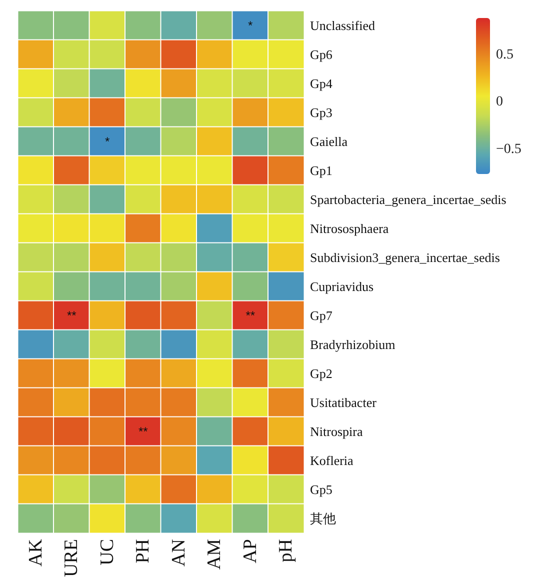 The height and width of the screenshot is (588, 556). What do you see at coordinates (505, 54) in the screenshot?
I see `color-bar-label: 0.5` at bounding box center [505, 54].